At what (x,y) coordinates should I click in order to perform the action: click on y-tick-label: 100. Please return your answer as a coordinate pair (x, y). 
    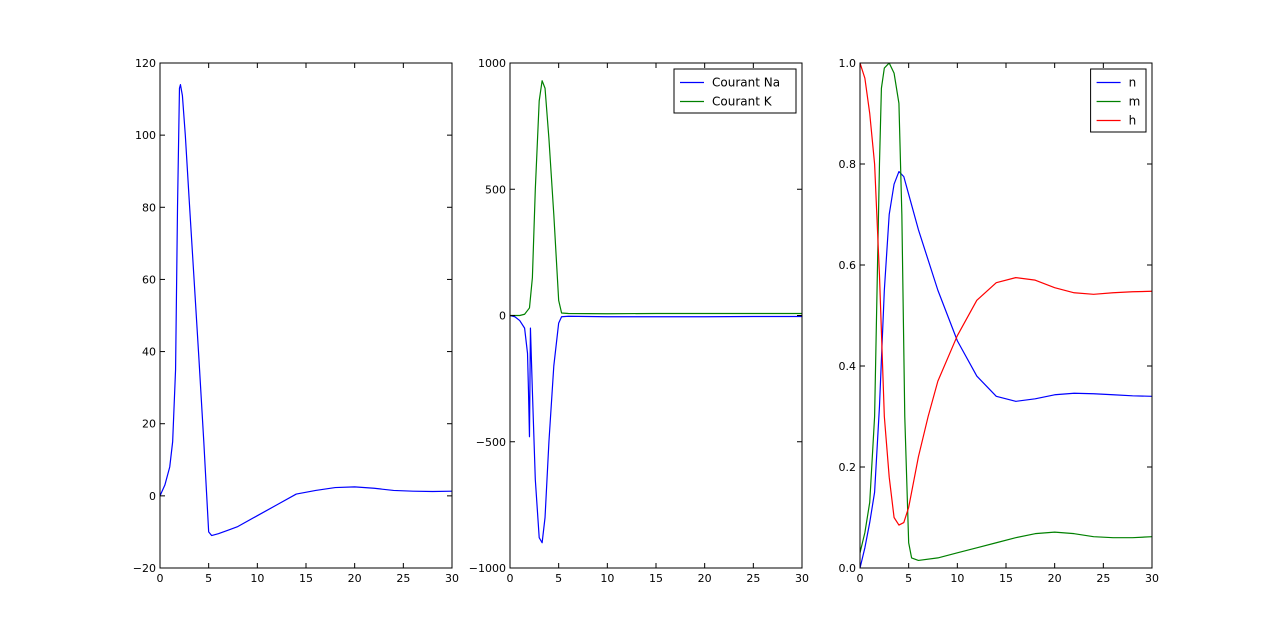
    Looking at the image, I should click on (145, 135).